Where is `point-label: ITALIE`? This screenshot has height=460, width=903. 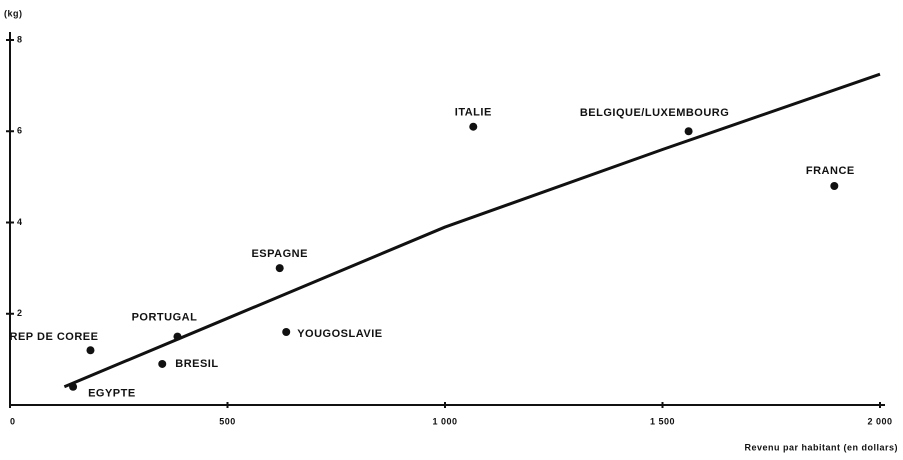 point-label: ITALIE is located at coordinates (473, 113).